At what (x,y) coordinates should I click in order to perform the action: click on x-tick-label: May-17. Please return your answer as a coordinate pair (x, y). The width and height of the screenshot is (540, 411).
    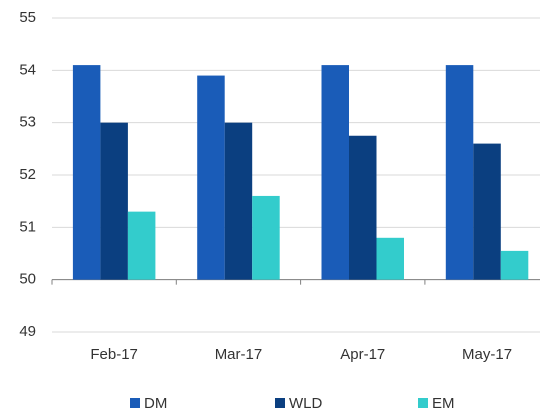
    Looking at the image, I should click on (487, 354).